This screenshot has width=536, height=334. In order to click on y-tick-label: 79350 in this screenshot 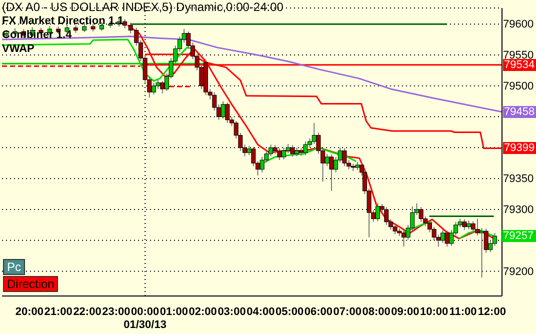, I will do `click(518, 179)`.